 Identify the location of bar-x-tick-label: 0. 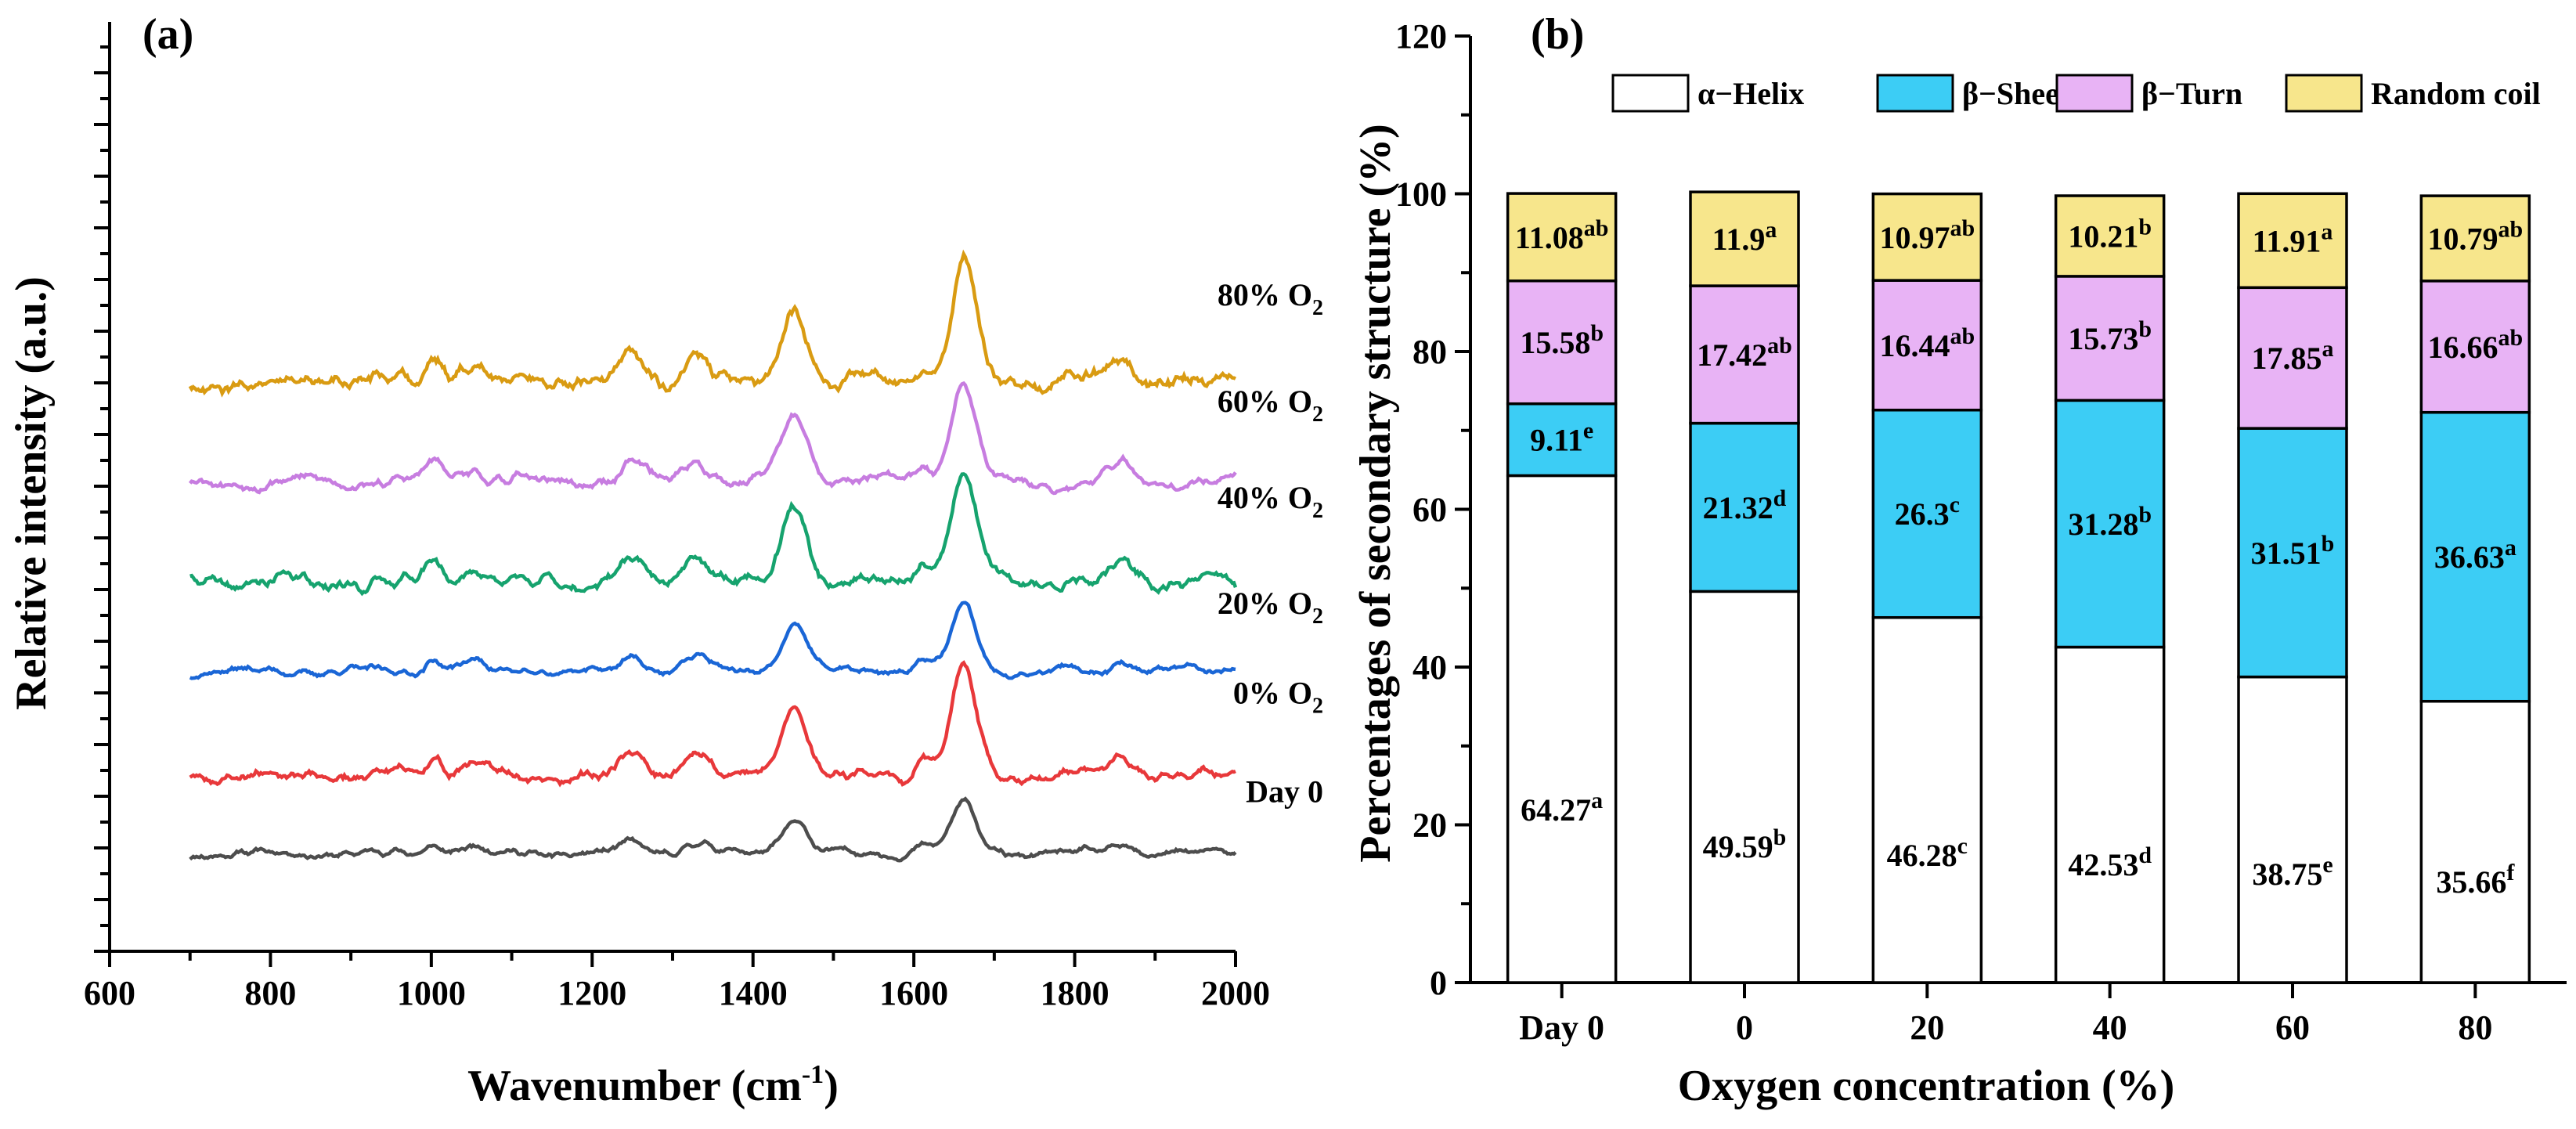
(1745, 1027).